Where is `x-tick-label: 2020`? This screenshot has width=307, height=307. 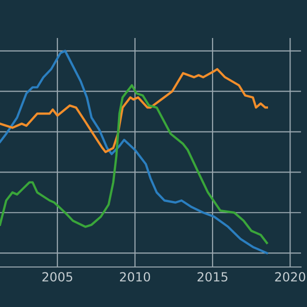 x-tick-label: 2020 is located at coordinates (290, 277).